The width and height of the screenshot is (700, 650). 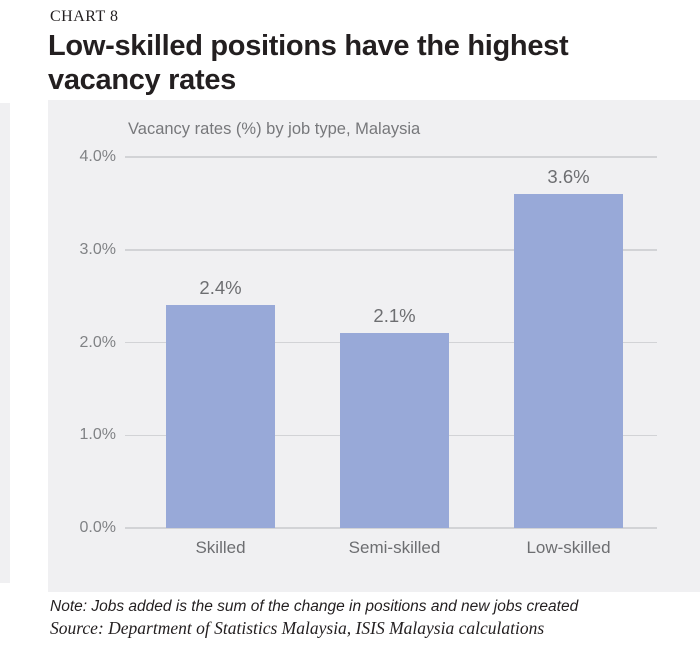 What do you see at coordinates (394, 547) in the screenshot?
I see `x-axis-category-label: Semi-skilled` at bounding box center [394, 547].